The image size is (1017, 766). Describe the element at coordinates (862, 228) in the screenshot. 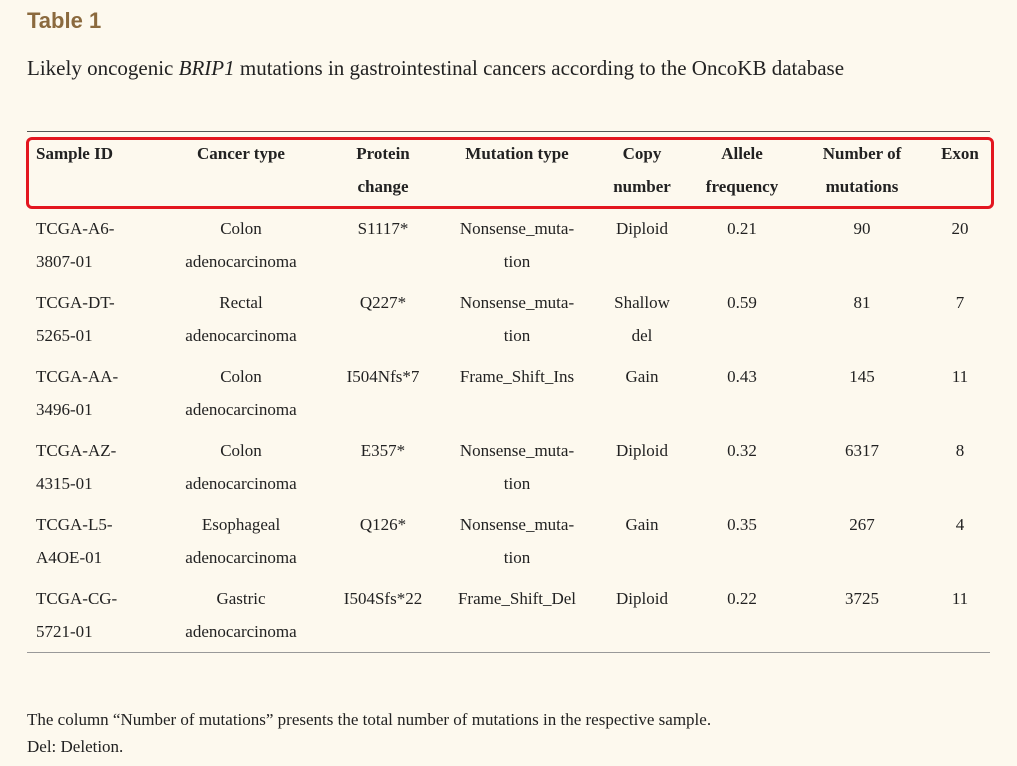

I see `table-cell: 90` at that location.